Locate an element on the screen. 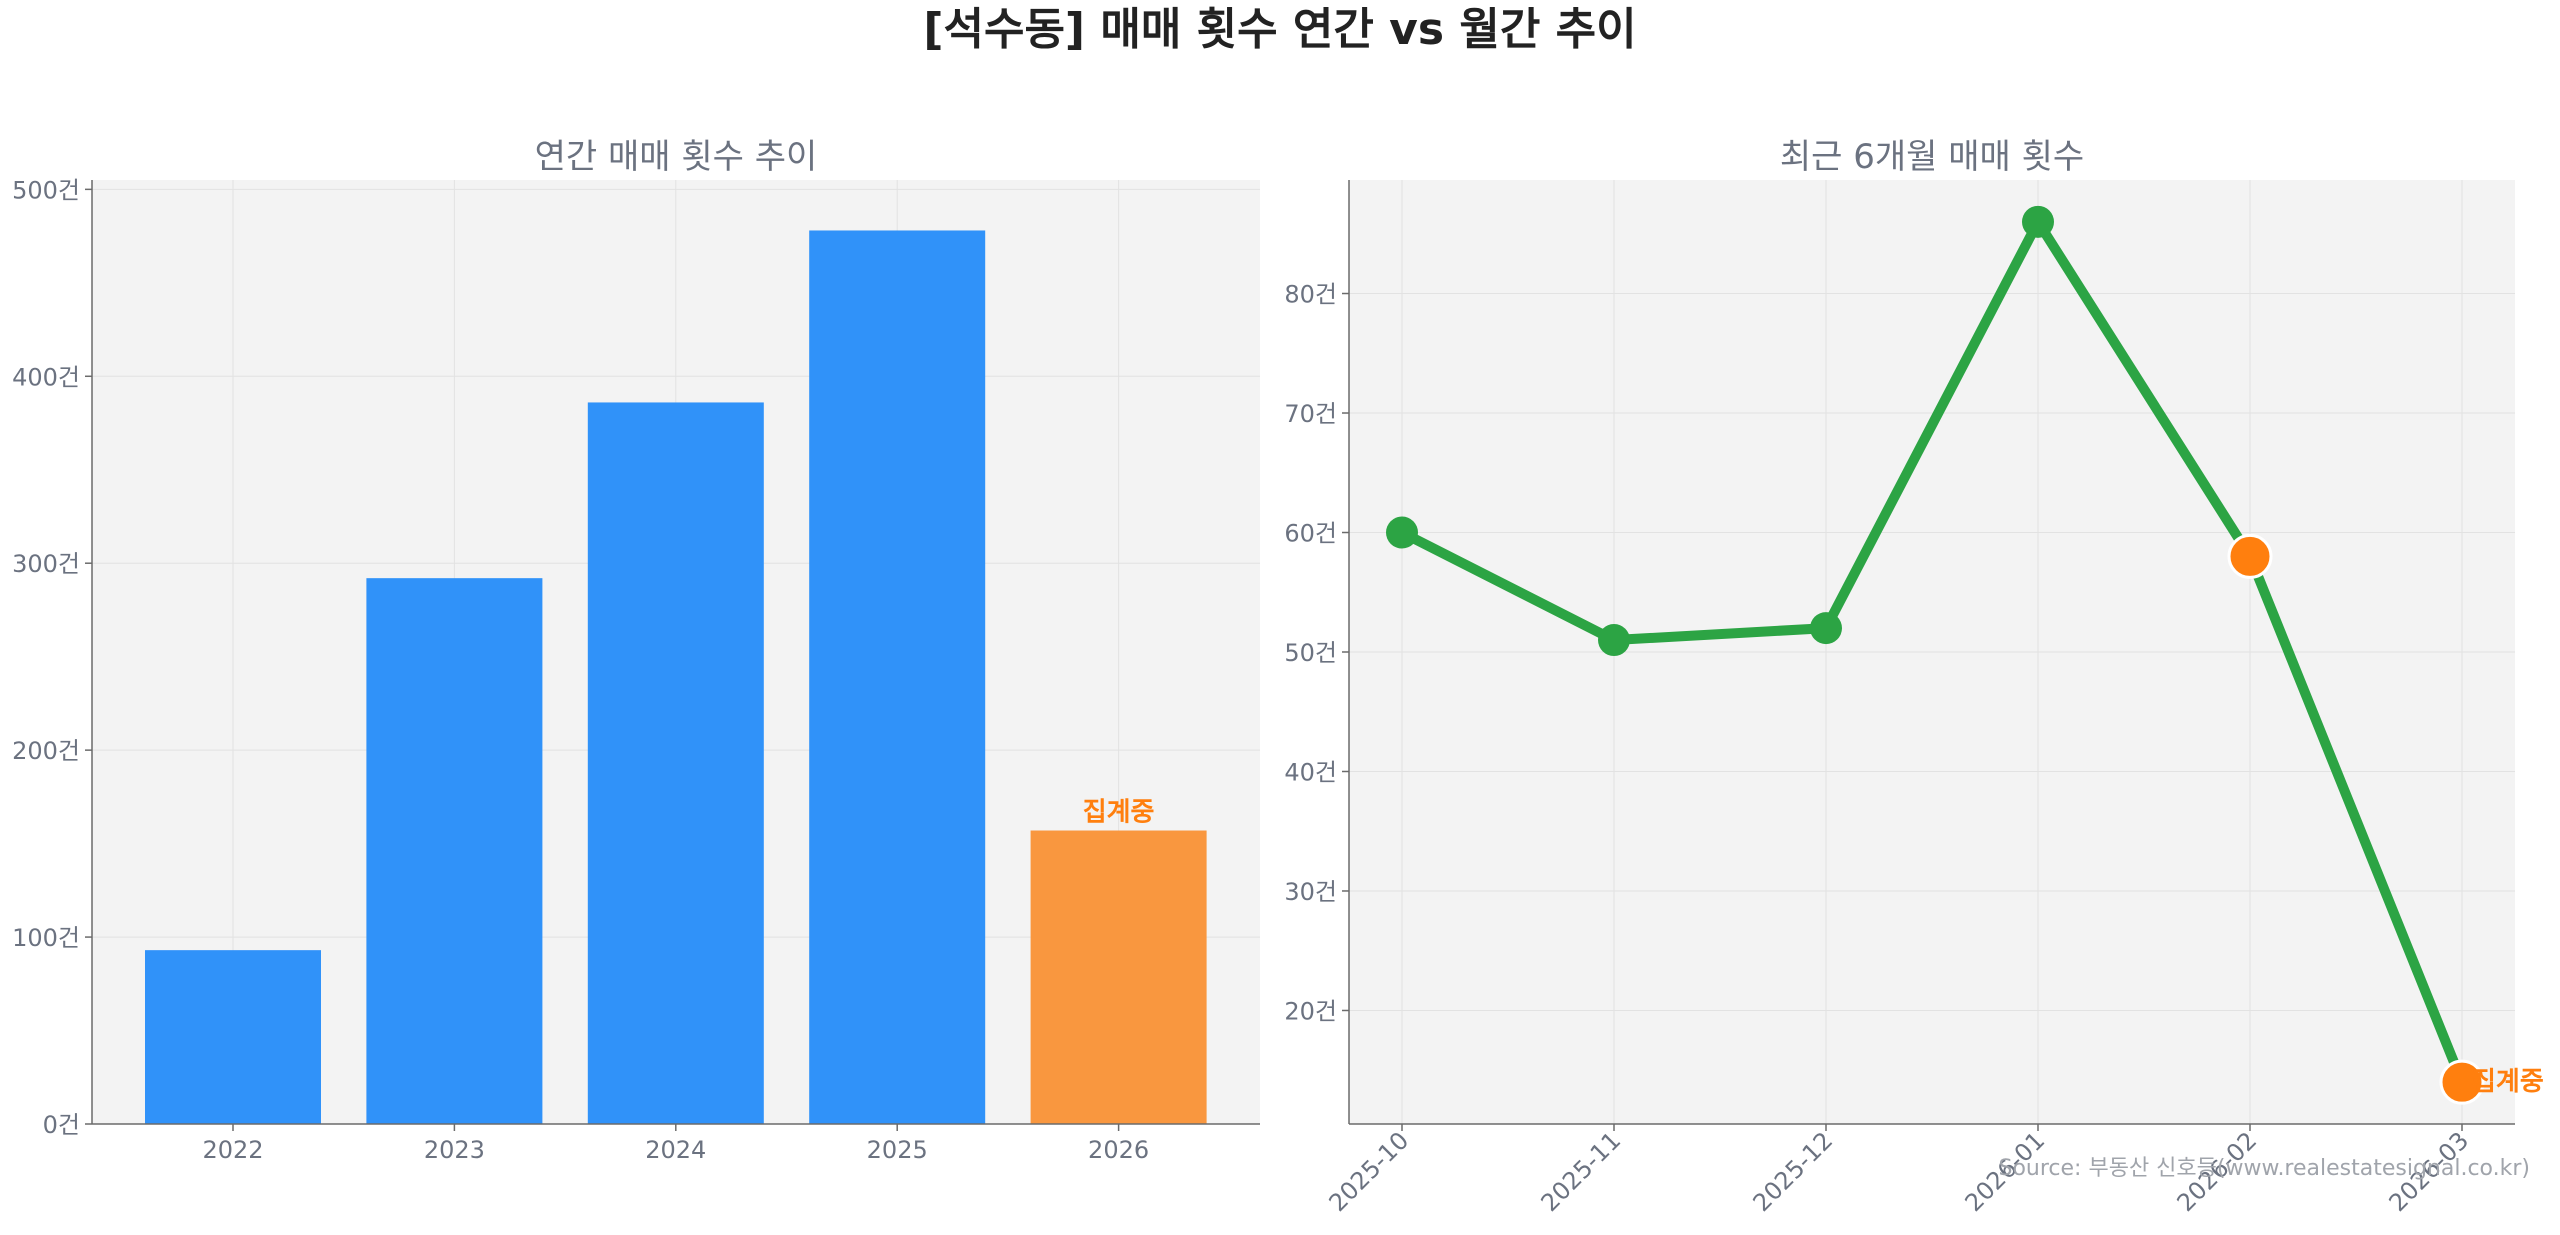  monthly-annotation: 집계중 is located at coordinates (2508, 1082).